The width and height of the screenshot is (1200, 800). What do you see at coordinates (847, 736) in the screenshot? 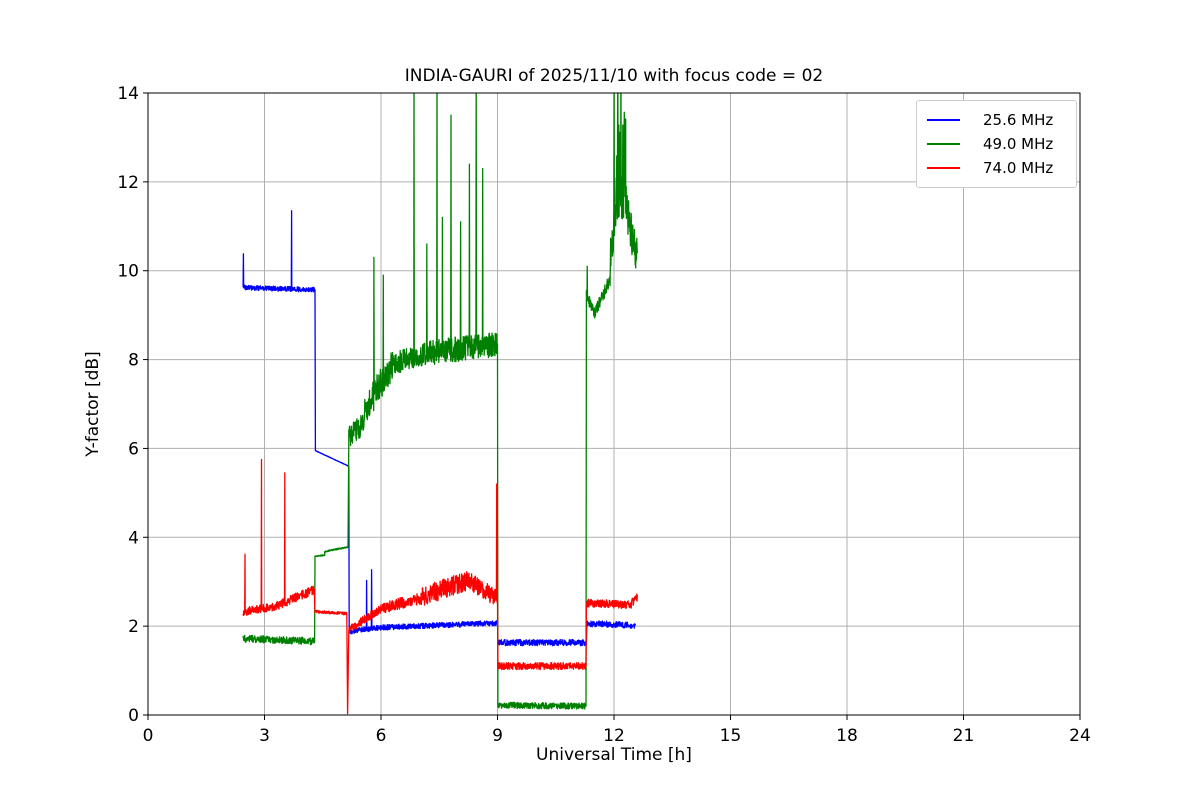
I see `x-tick-label: 18` at bounding box center [847, 736].